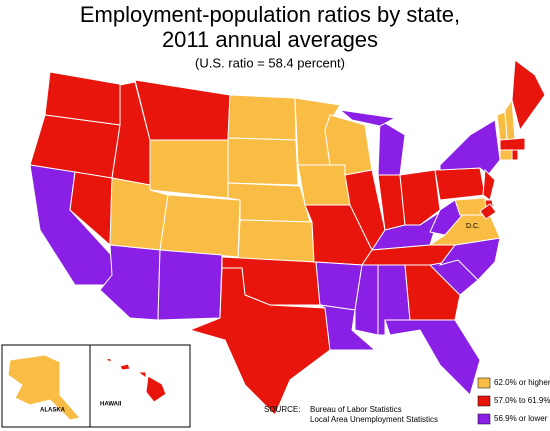 Image resolution: width=550 pixels, height=431 pixels. Describe the element at coordinates (270, 62) in the screenshot. I see `subtitle: (U.S. ratio = 58.4 percent)` at that location.